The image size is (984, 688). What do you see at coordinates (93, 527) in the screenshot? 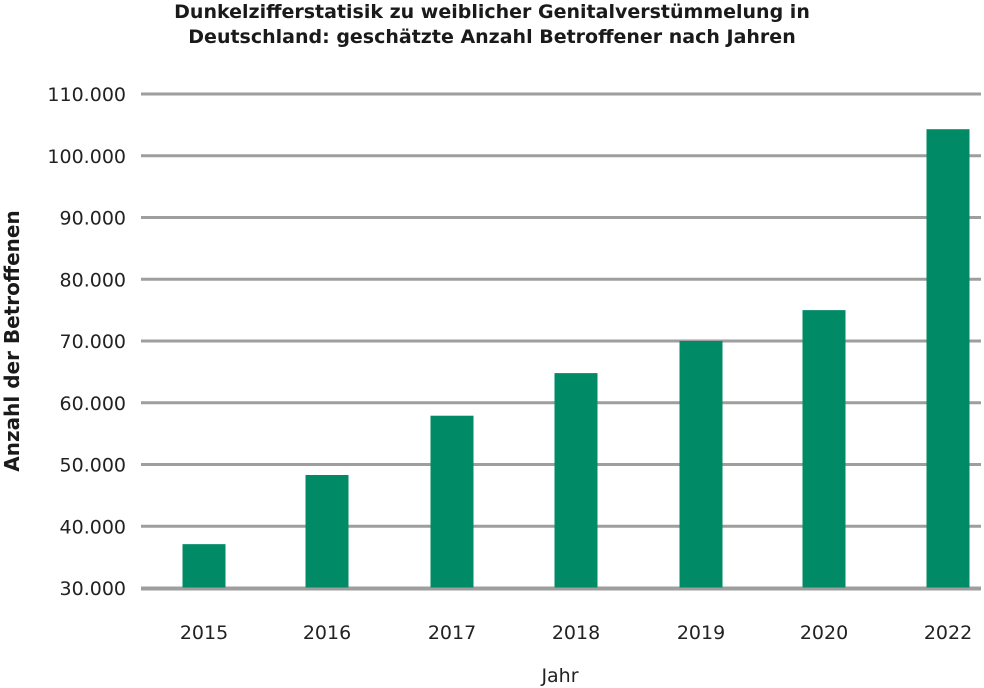
I see `y-tick-label: 40.000` at bounding box center [93, 527].